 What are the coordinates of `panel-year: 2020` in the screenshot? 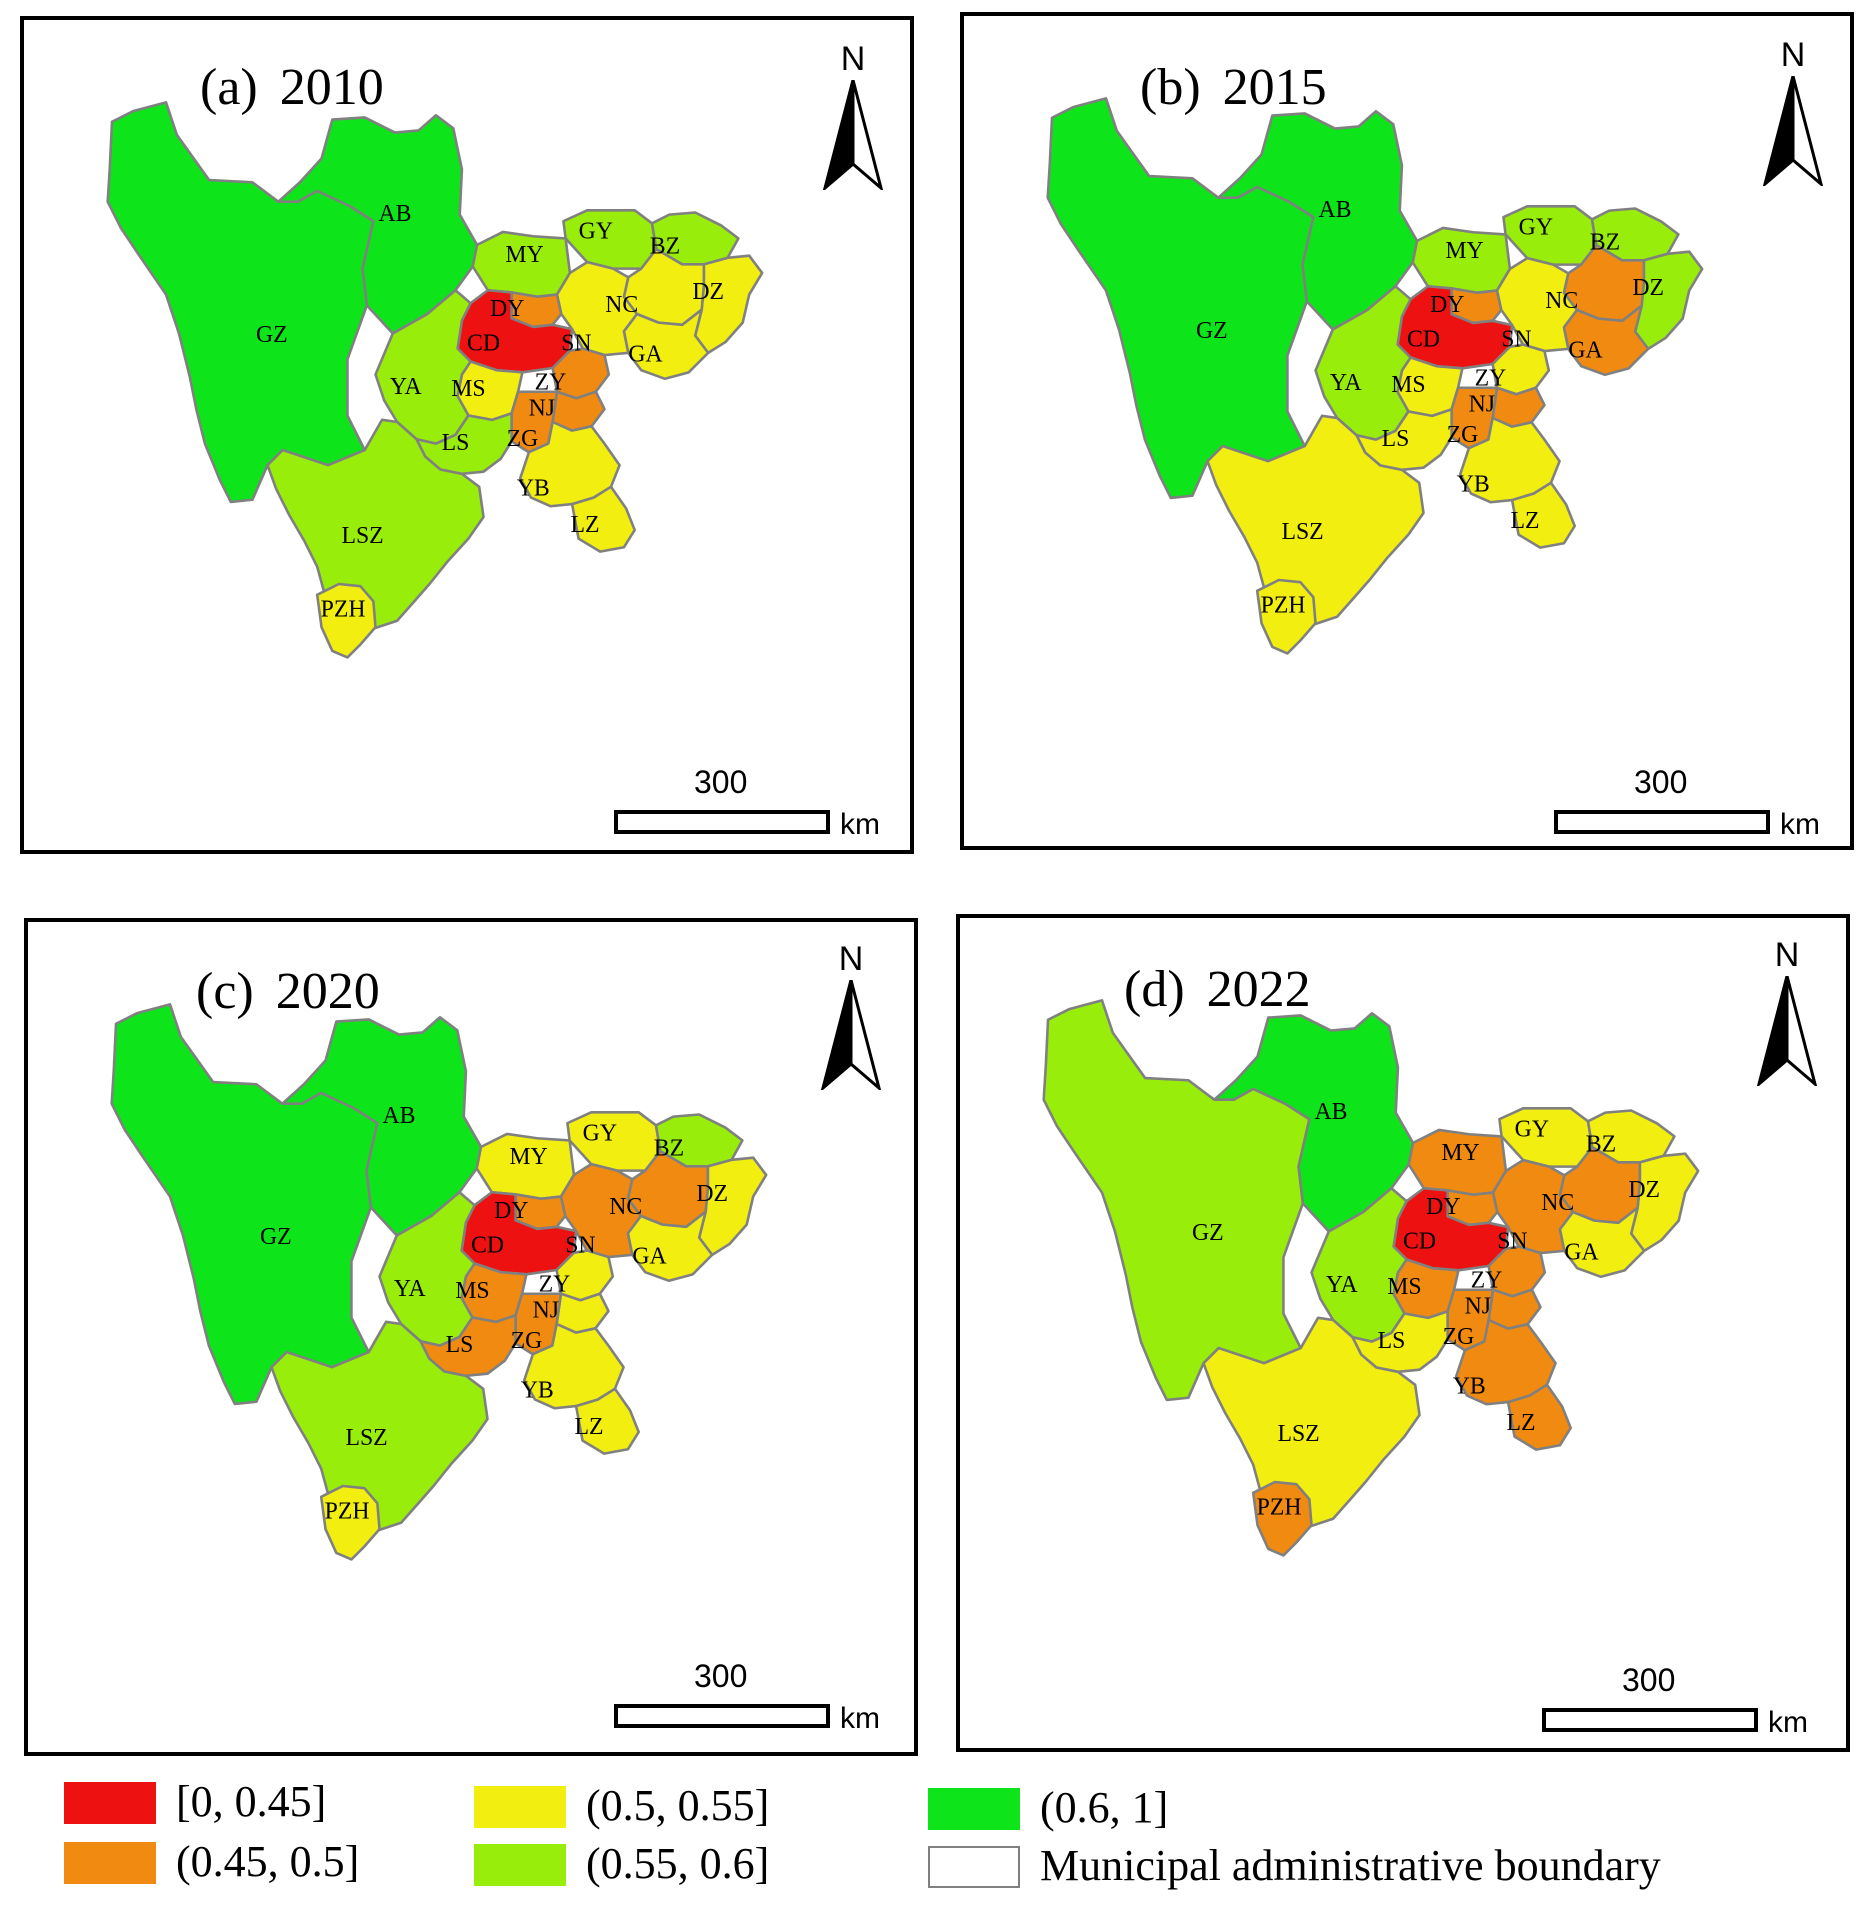 It's located at (327, 991).